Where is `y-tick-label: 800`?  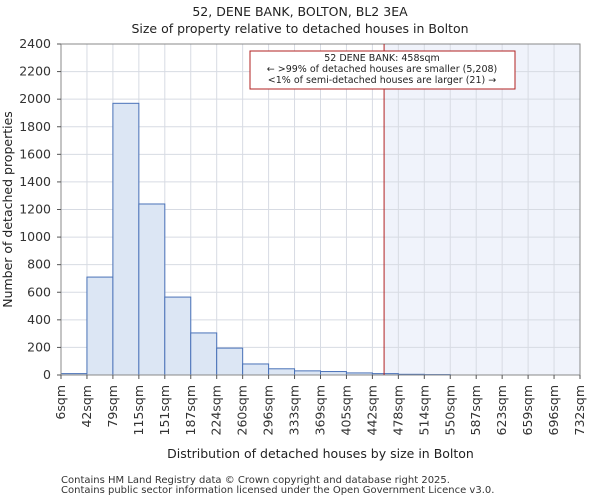 y-tick-label: 800 is located at coordinates (39, 264).